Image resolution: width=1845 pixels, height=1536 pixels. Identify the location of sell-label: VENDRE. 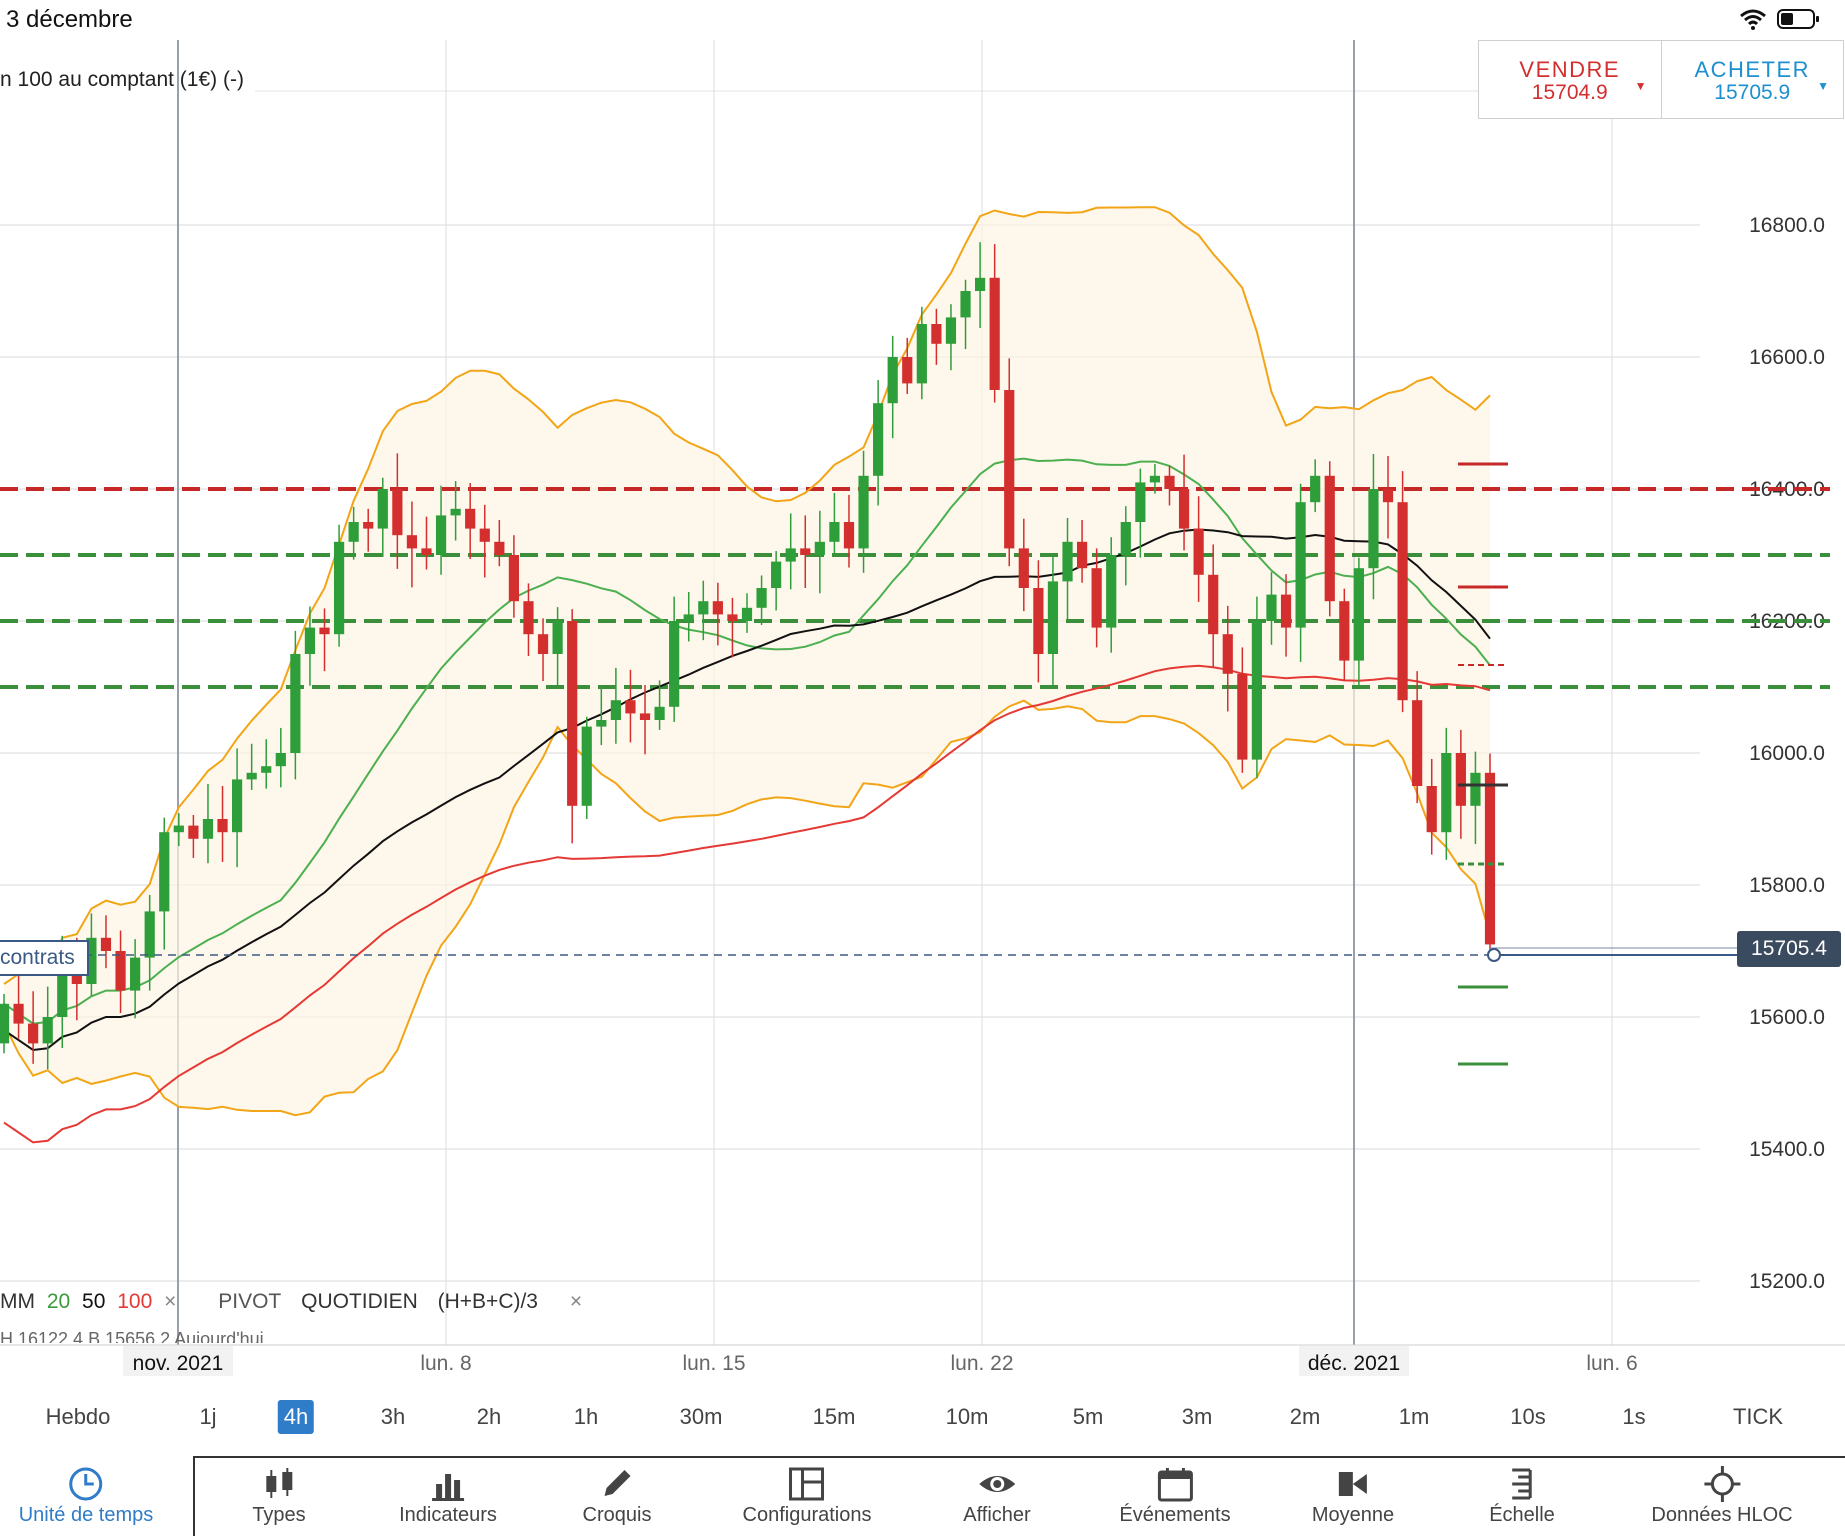
(1570, 69).